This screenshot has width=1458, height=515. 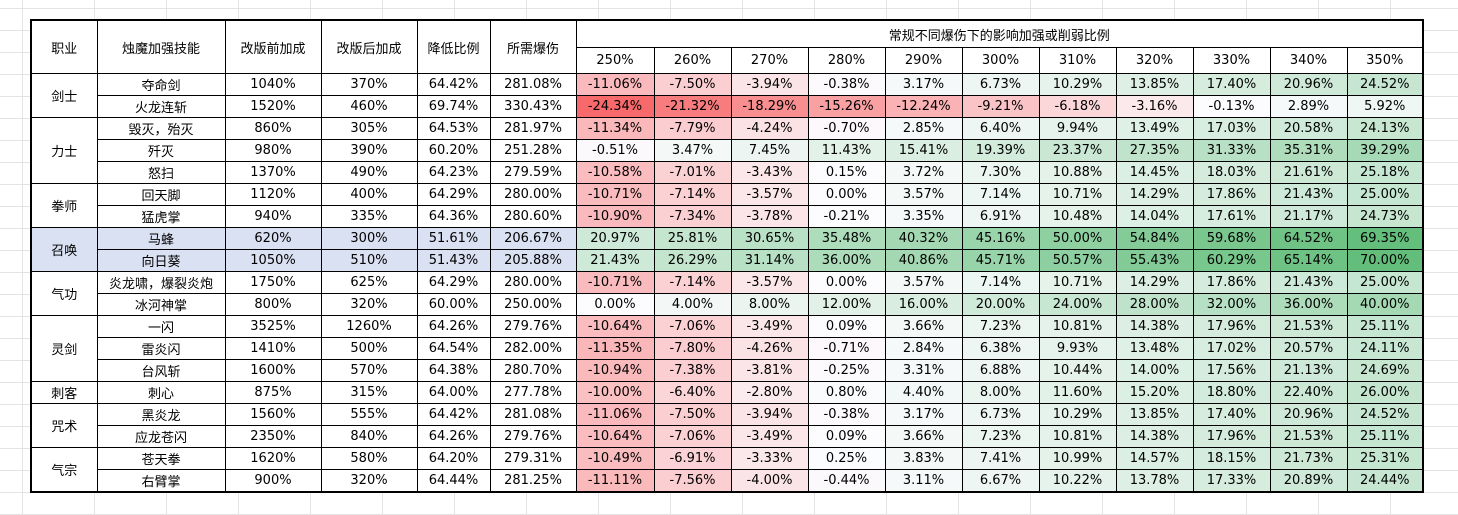 I want to click on effect-value-cell: -9.21%, so click(x=1000, y=106).